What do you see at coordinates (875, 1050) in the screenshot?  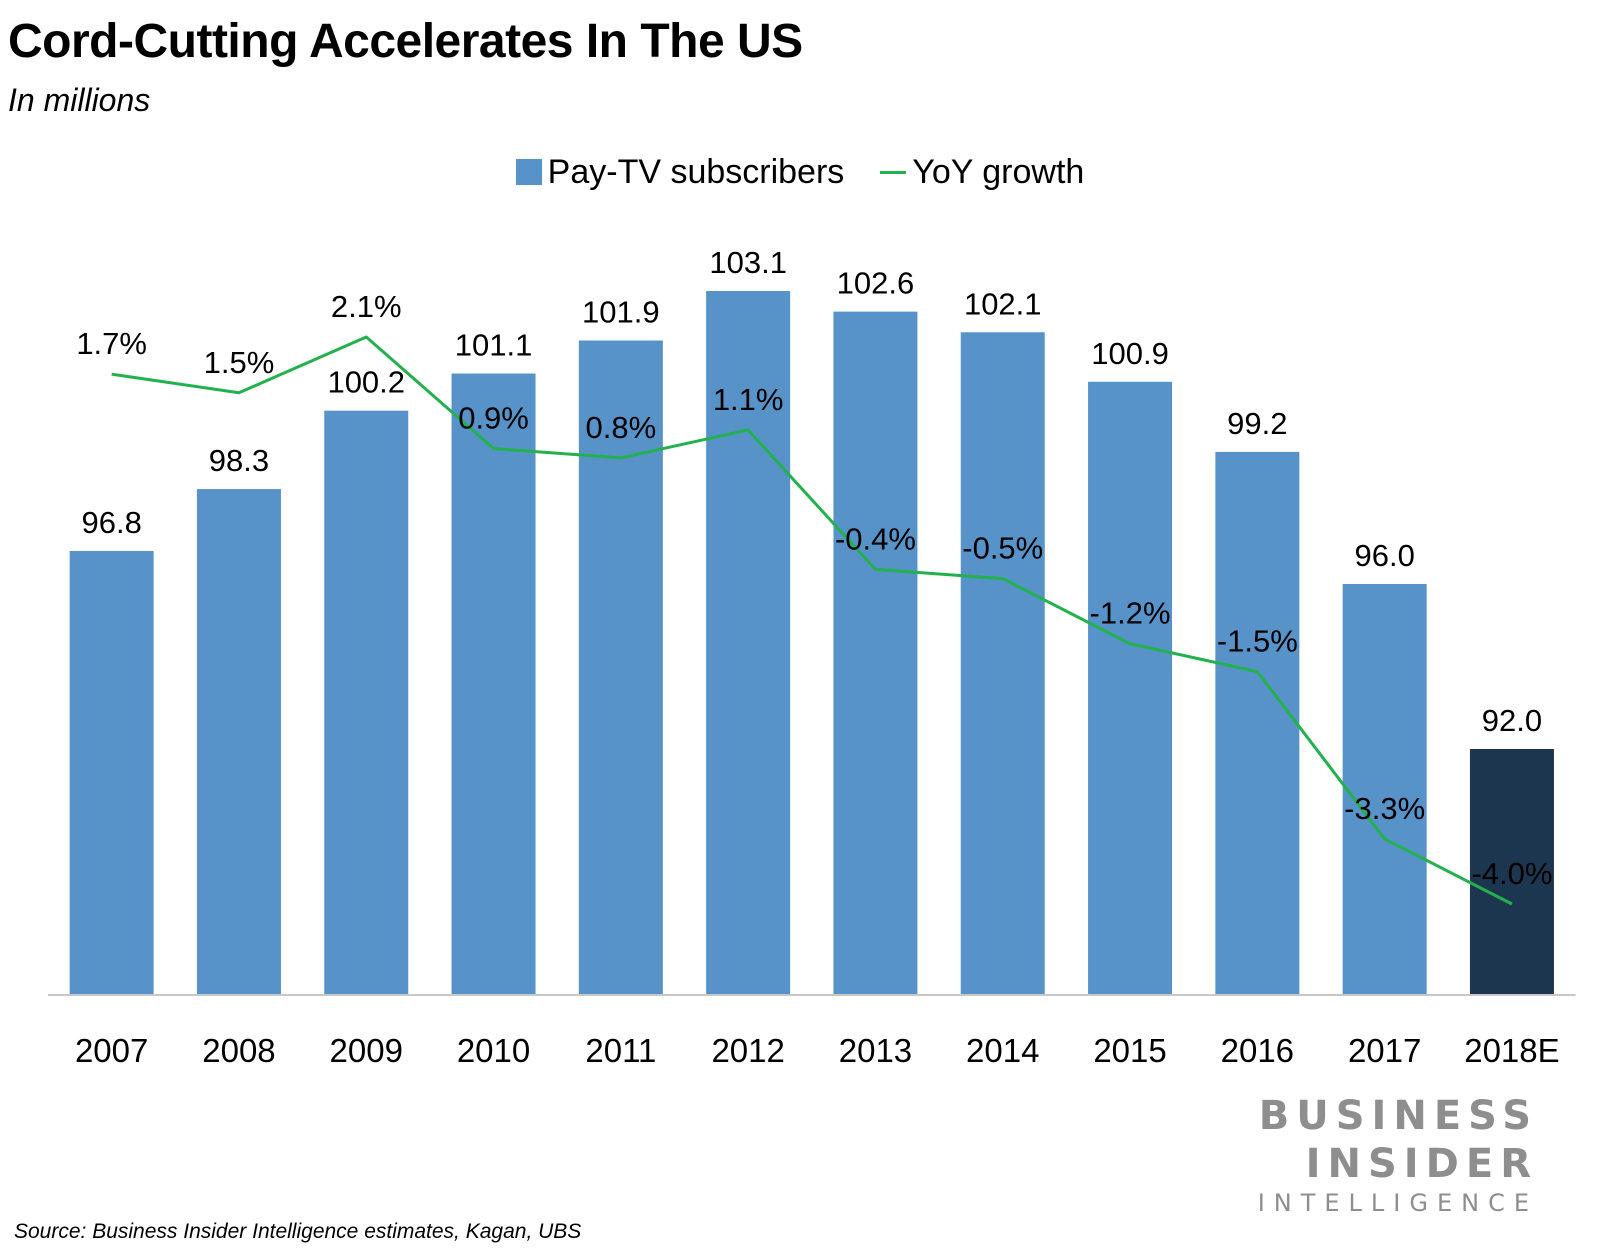 I see `x-tick-label-2013: 2013` at bounding box center [875, 1050].